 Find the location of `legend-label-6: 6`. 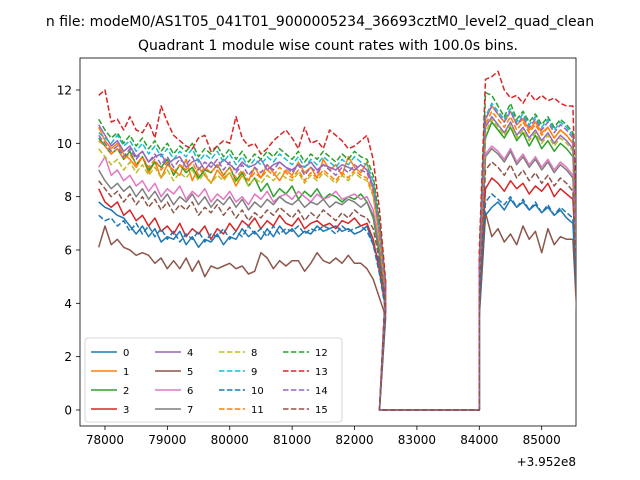

legend-label-6: 6 is located at coordinates (190, 391).